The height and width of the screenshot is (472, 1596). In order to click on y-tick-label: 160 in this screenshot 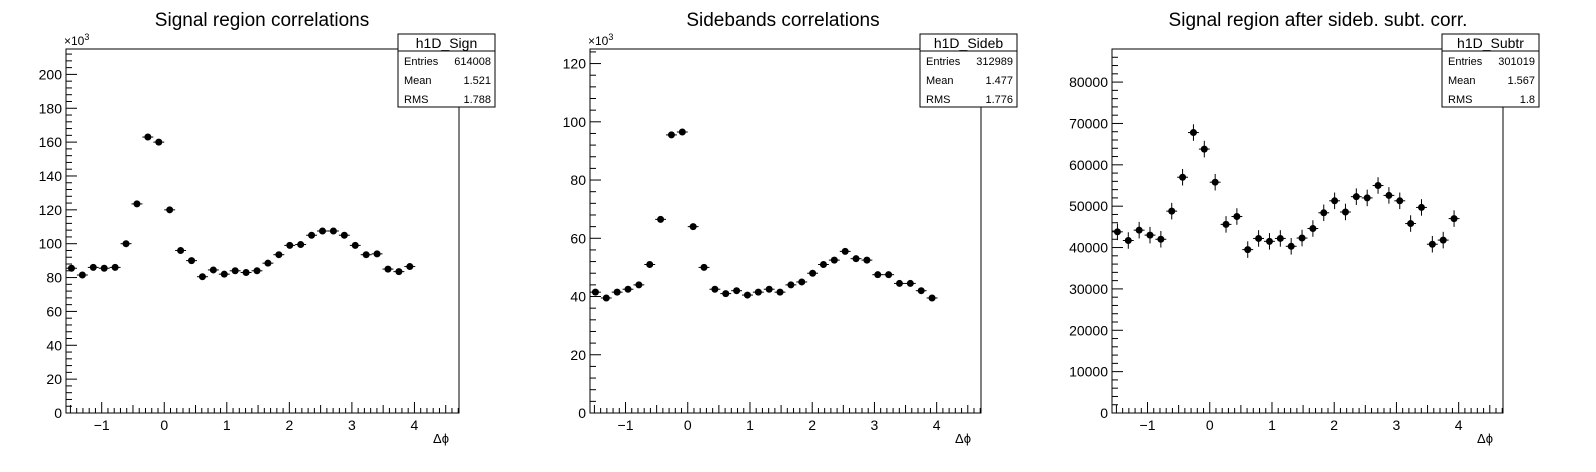, I will do `click(51, 142)`.